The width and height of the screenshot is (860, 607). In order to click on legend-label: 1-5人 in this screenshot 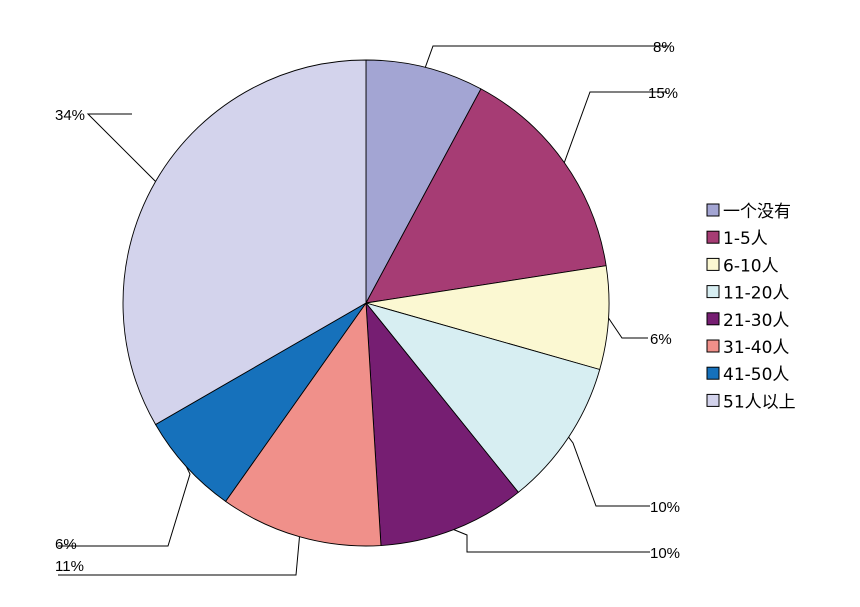, I will do `click(745, 239)`.